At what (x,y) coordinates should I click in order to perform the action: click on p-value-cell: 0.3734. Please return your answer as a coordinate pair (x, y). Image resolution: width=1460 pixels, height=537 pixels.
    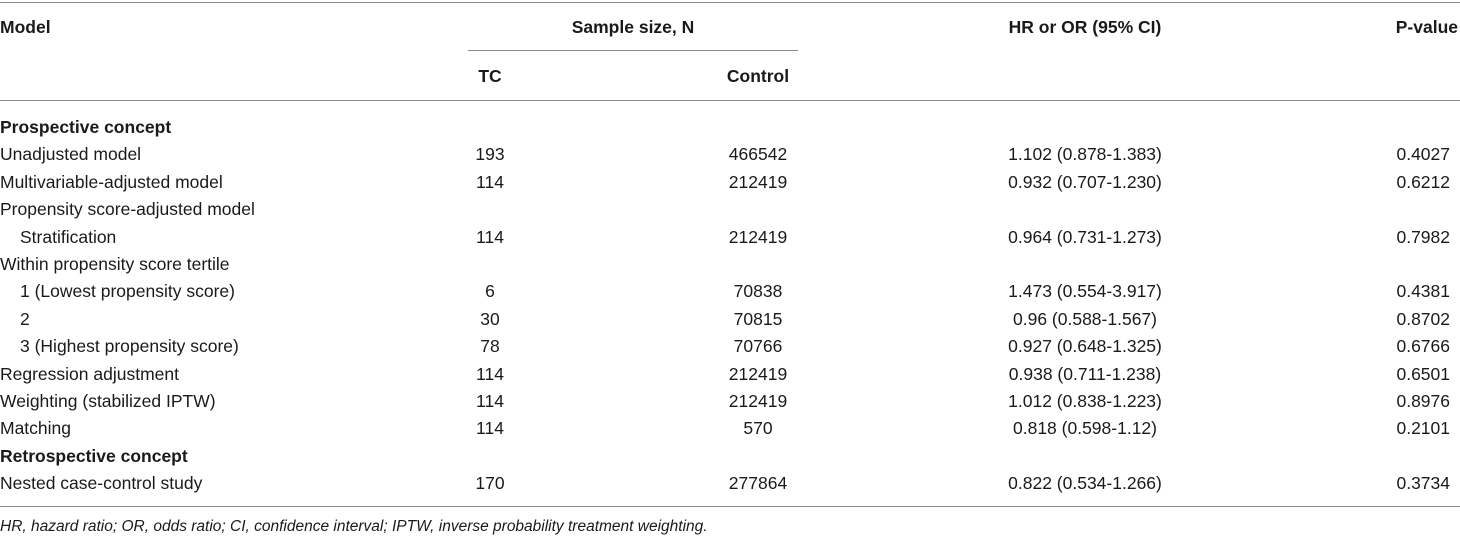
    Looking at the image, I should click on (1423, 483).